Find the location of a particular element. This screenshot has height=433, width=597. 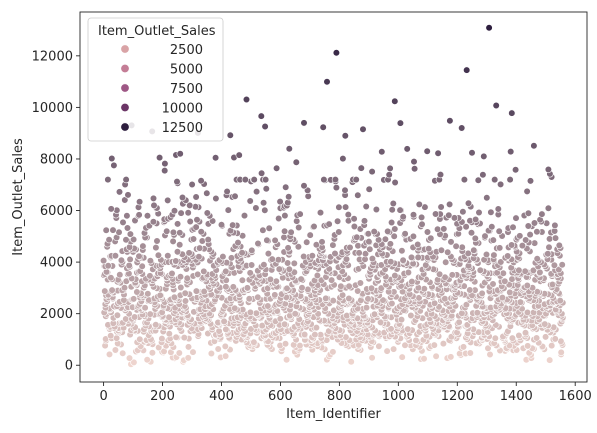

x-tick-label: 1600 is located at coordinates (575, 396).